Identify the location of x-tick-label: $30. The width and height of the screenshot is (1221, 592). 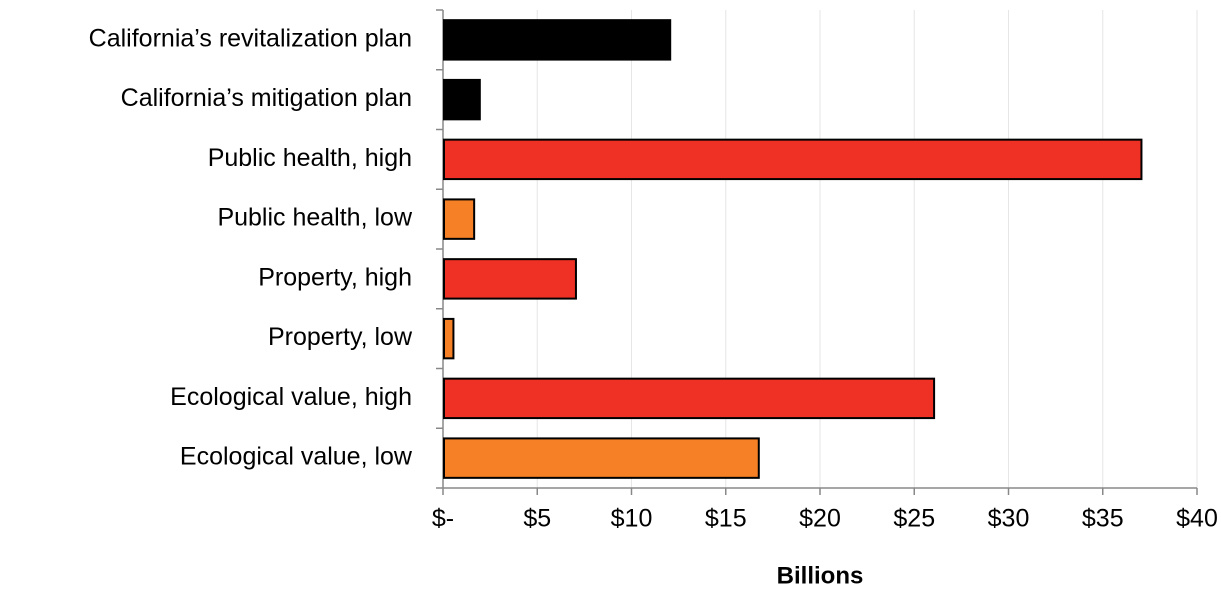
(1009, 519).